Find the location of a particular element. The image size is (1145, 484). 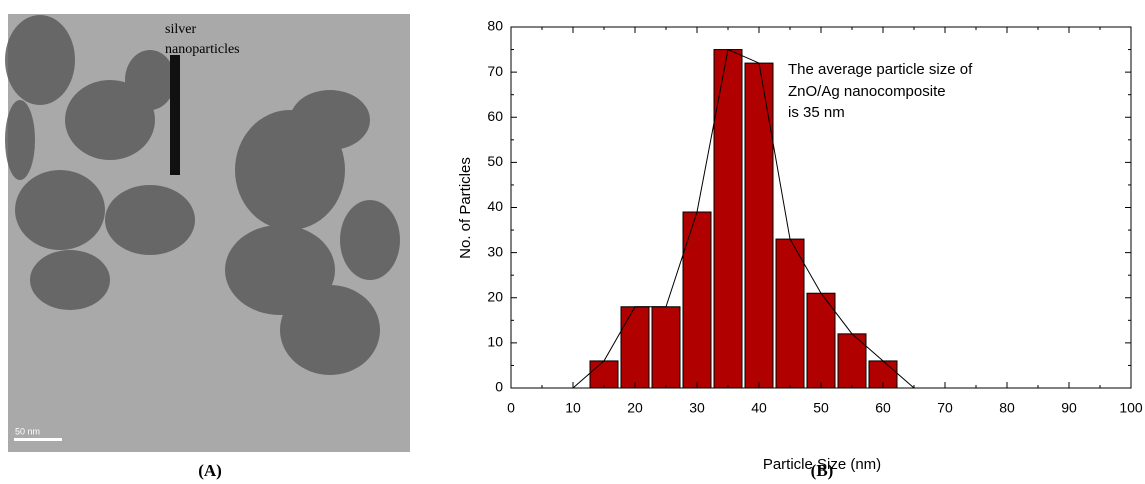

x-tick-label: 10 is located at coordinates (573, 408).